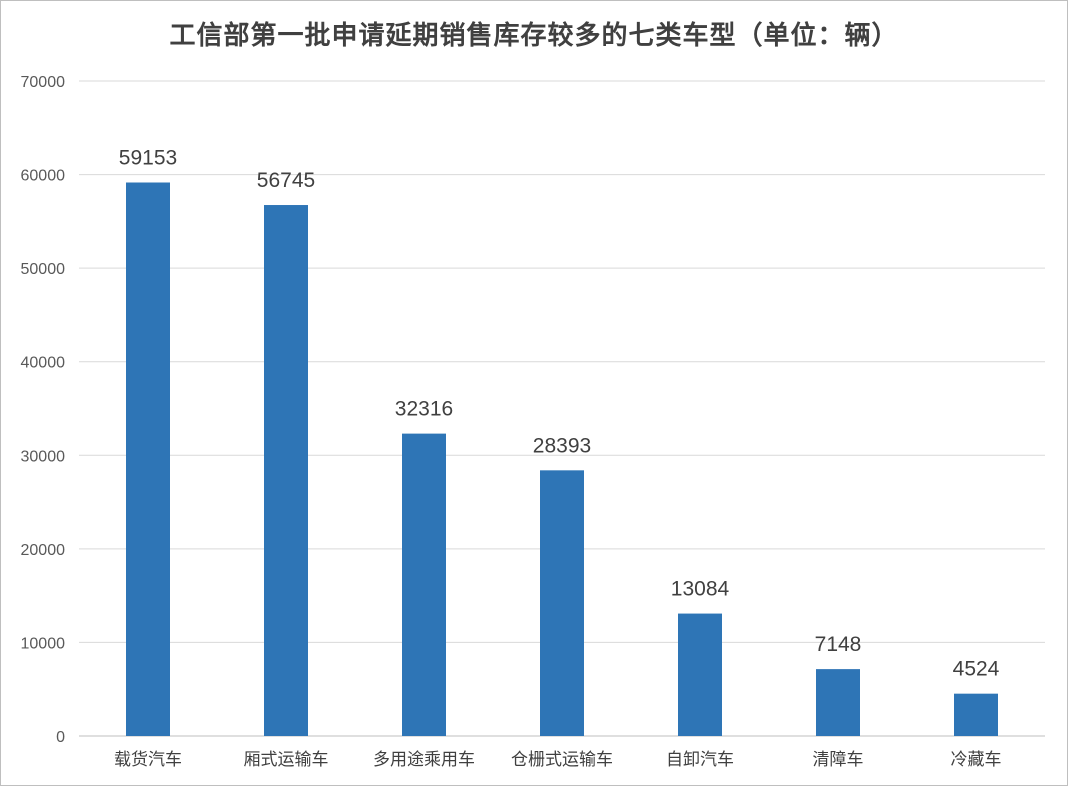 This screenshot has height=786, width=1068. I want to click on data-label: 59153, so click(148, 157).